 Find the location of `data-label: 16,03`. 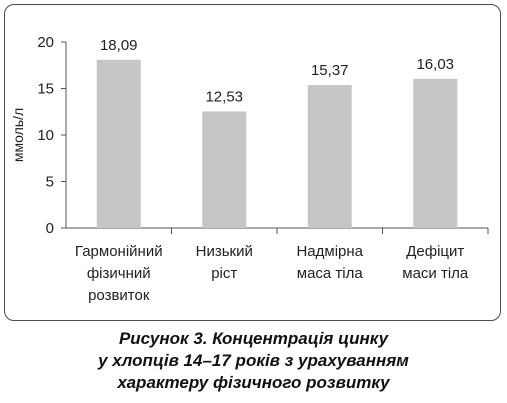

data-label: 16,03 is located at coordinates (435, 64).